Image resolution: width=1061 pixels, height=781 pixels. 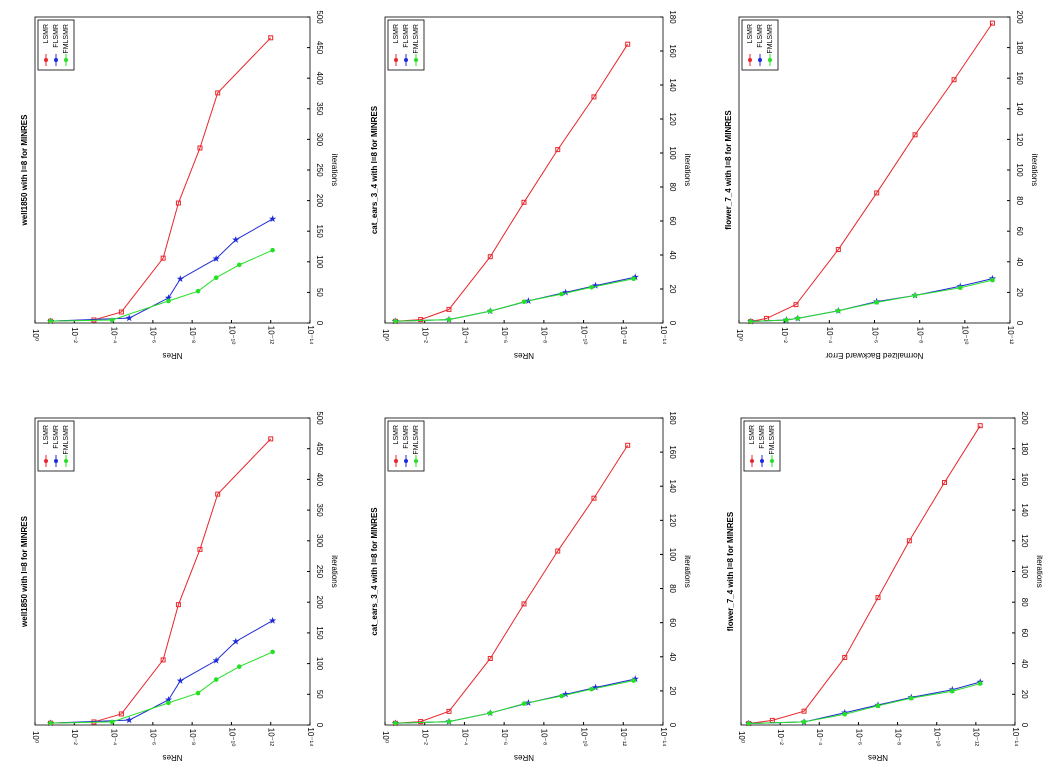 What do you see at coordinates (172, 355) in the screenshot?
I see `x-axis-label: NRes` at bounding box center [172, 355].